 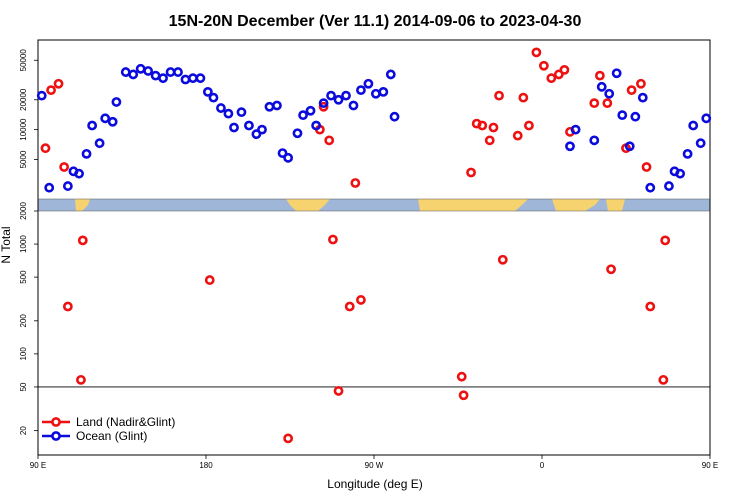 What do you see at coordinates (38, 465) in the screenshot?
I see `x-tick-label-0: 90 E` at bounding box center [38, 465].